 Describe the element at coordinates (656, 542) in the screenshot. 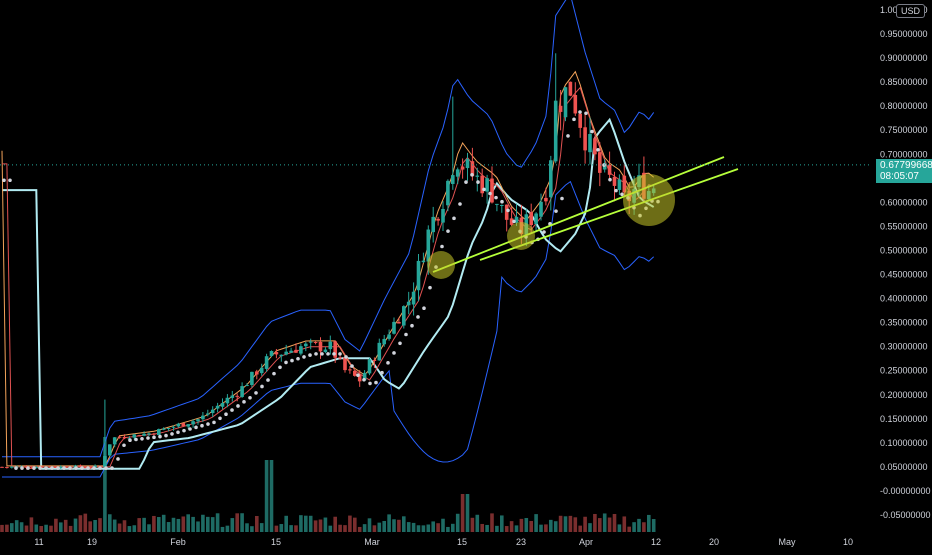

I see `x-tick-label: 12` at that location.